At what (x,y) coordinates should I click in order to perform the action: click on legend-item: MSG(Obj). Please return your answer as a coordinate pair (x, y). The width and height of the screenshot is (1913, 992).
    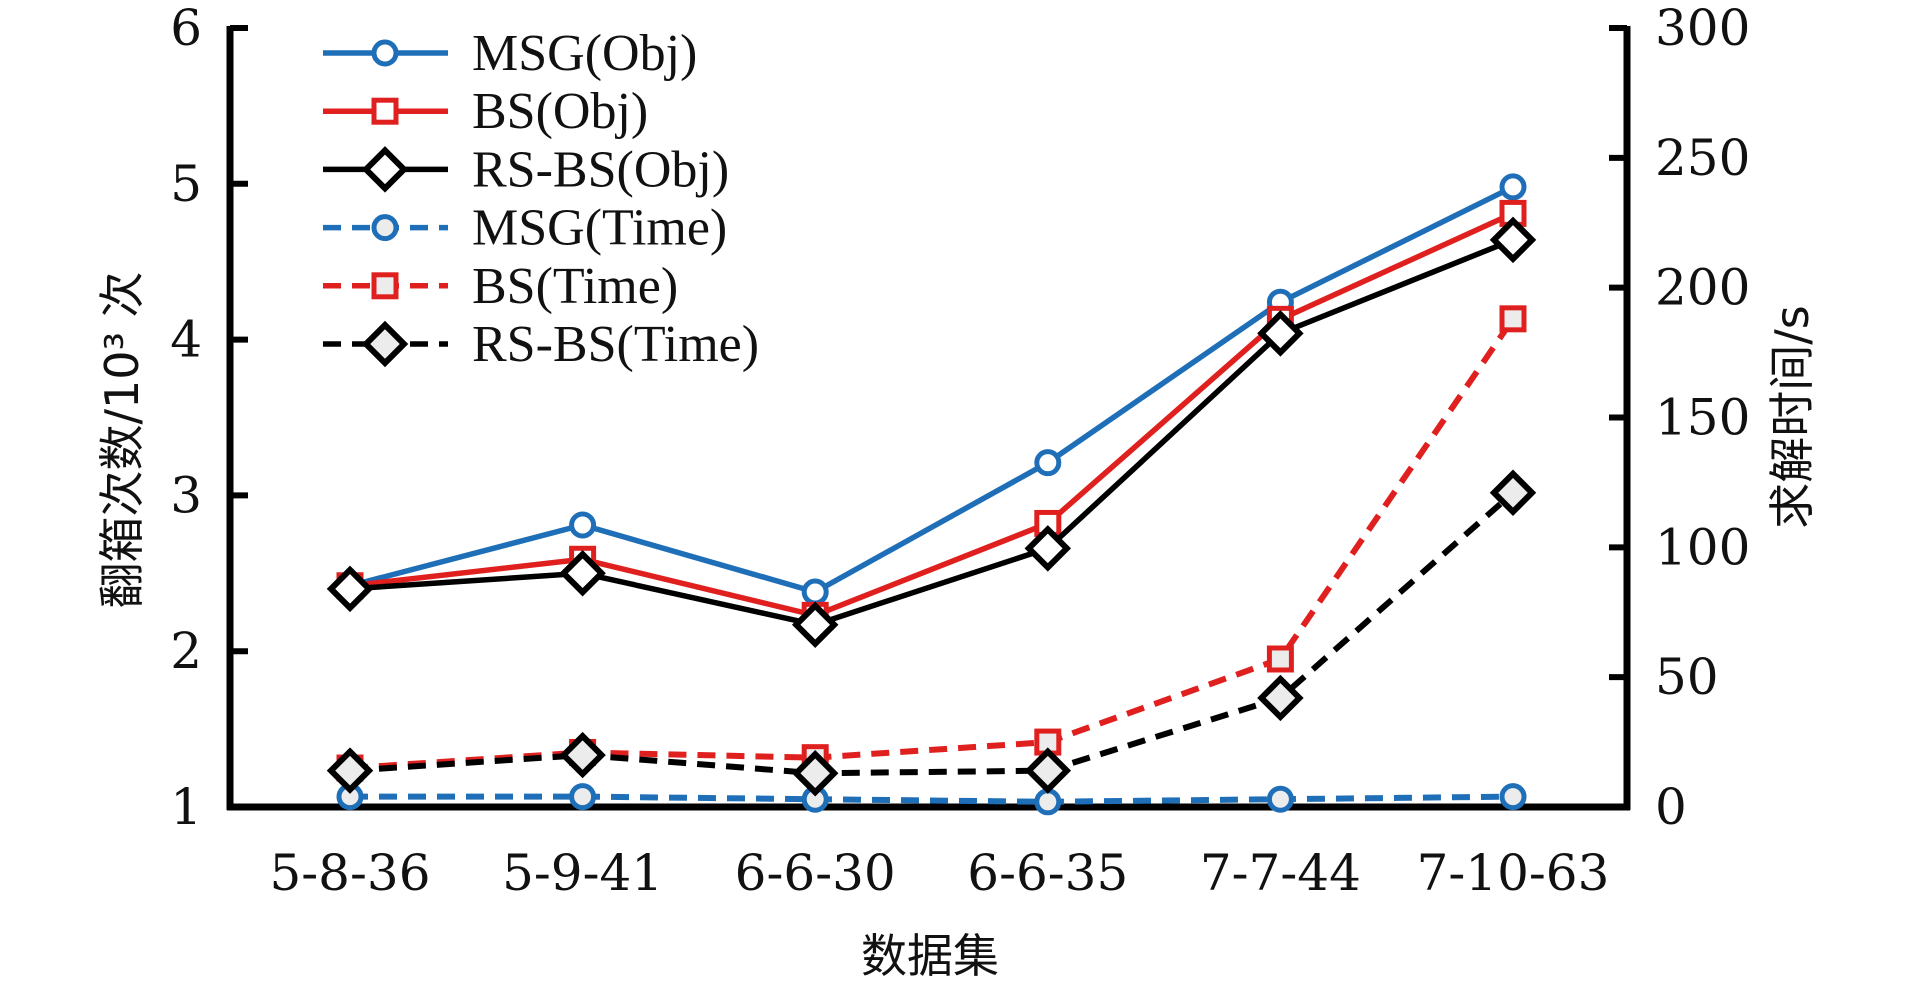
    Looking at the image, I should click on (510, 53).